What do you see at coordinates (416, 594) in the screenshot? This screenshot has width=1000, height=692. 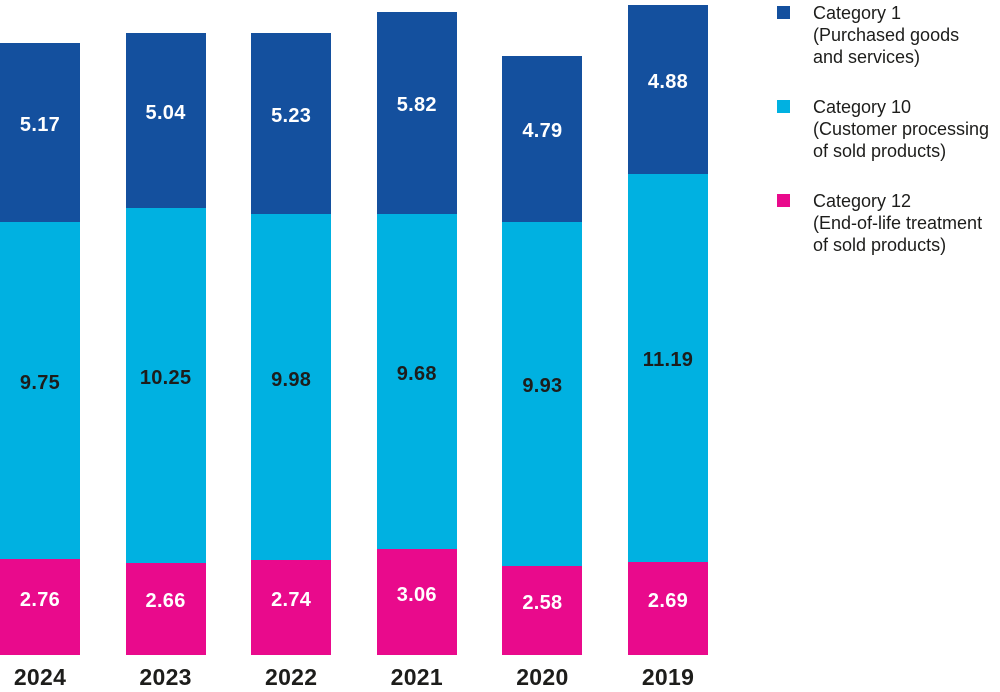 I see `value-label: 3.06` at bounding box center [416, 594].